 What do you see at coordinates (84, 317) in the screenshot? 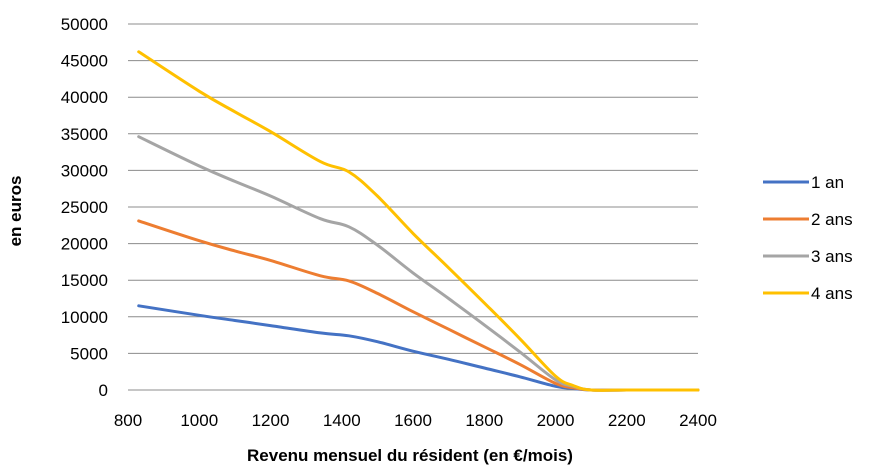
I see `y-tick-label: 10000` at bounding box center [84, 317].